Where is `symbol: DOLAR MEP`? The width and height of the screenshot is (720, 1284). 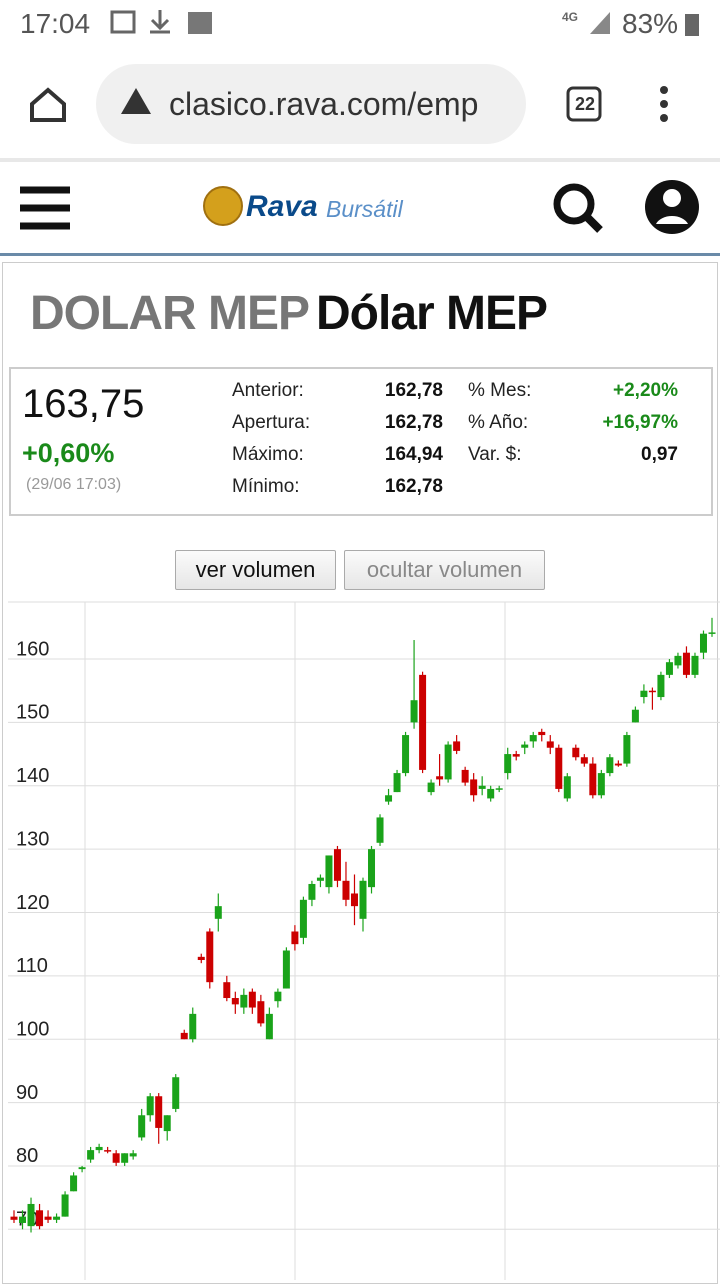 symbol: DOLAR MEP is located at coordinates (170, 313).